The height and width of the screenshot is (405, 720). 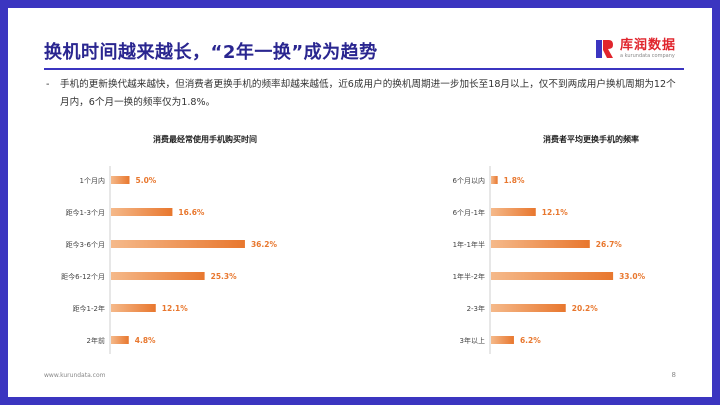 I want to click on category-label: 1个月内, so click(x=92, y=180).